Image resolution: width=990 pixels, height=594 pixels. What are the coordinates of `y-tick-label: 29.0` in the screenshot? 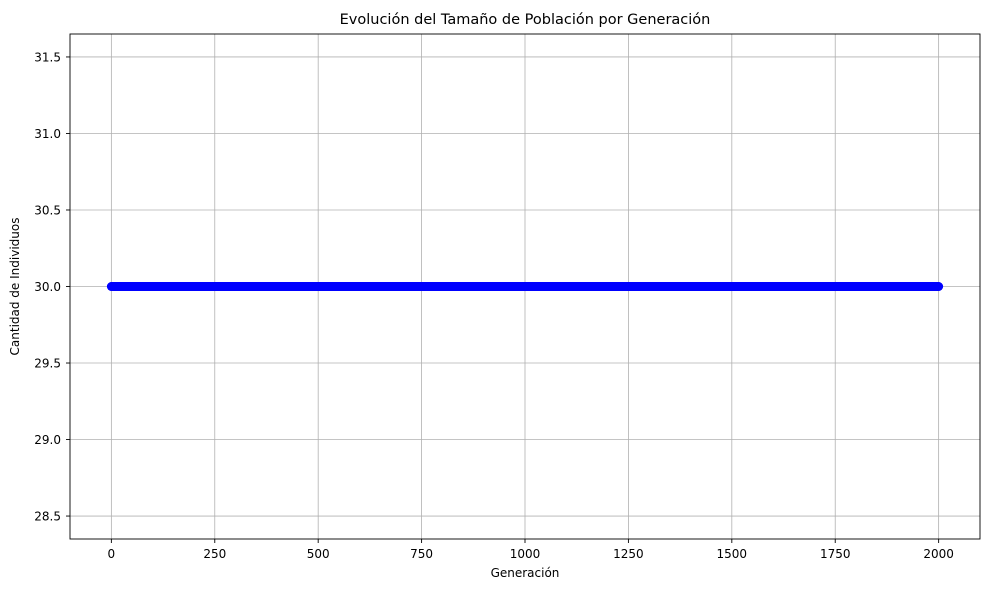 It's located at (47, 440).